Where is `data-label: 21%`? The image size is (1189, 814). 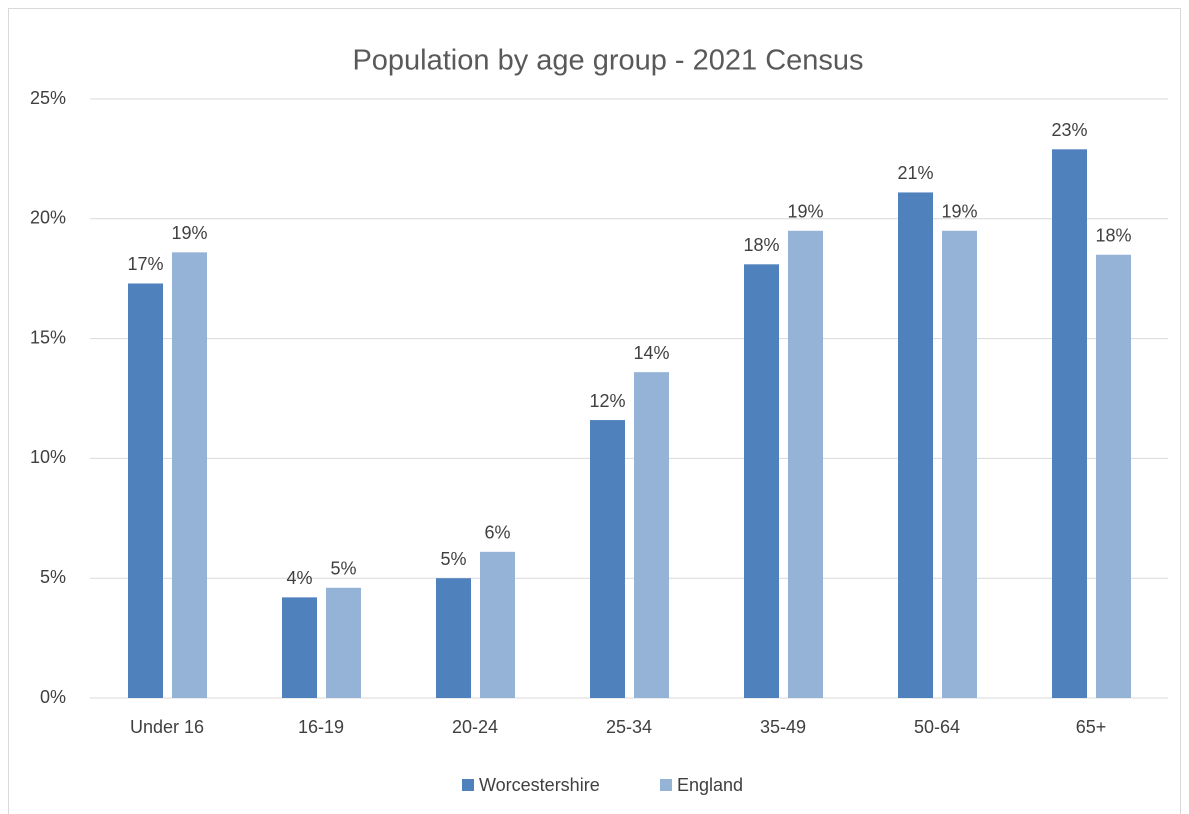 data-label: 21% is located at coordinates (915, 173).